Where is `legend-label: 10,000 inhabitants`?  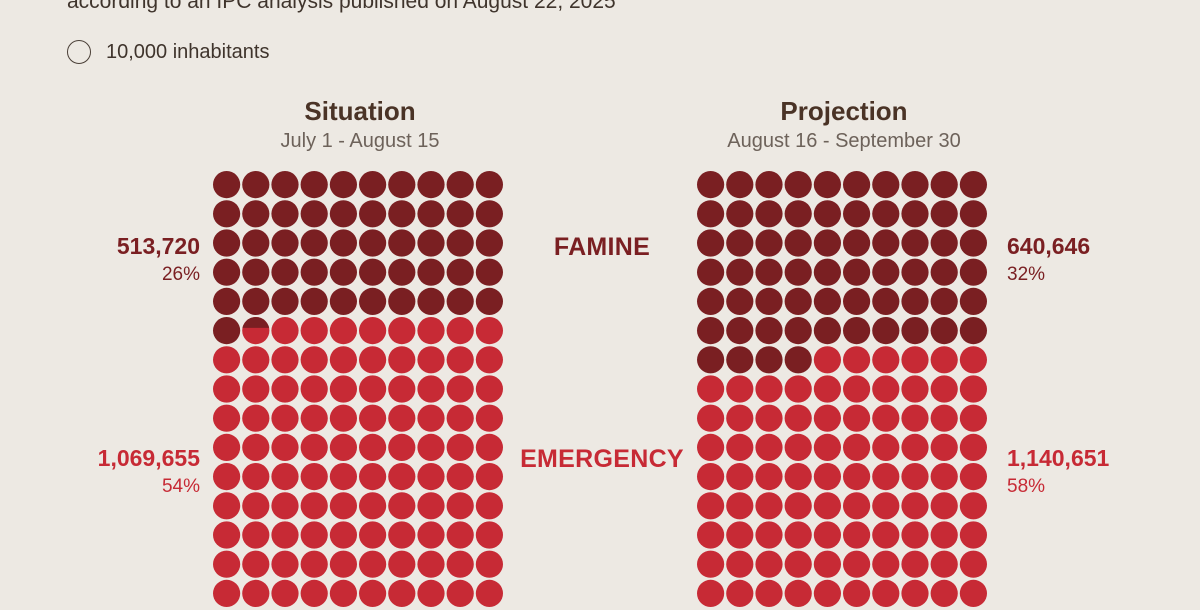 legend-label: 10,000 inhabitants is located at coordinates (188, 52).